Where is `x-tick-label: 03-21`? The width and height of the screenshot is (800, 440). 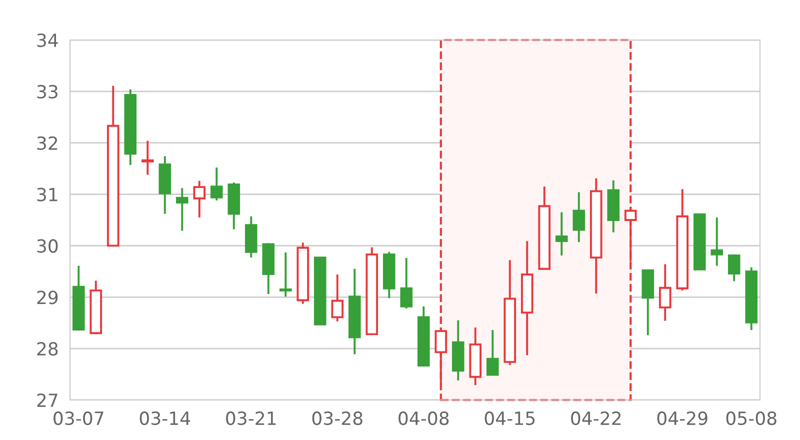
x-tick-label: 03-21 is located at coordinates (251, 418).